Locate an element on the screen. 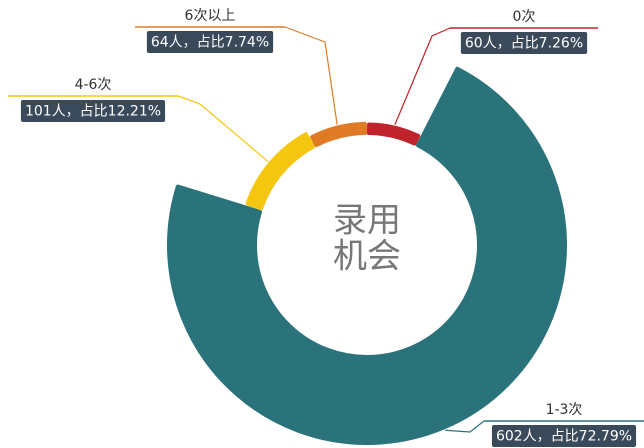 Image resolution: width=644 pixels, height=448 pixels. center-text: 机会 is located at coordinates (367, 257).